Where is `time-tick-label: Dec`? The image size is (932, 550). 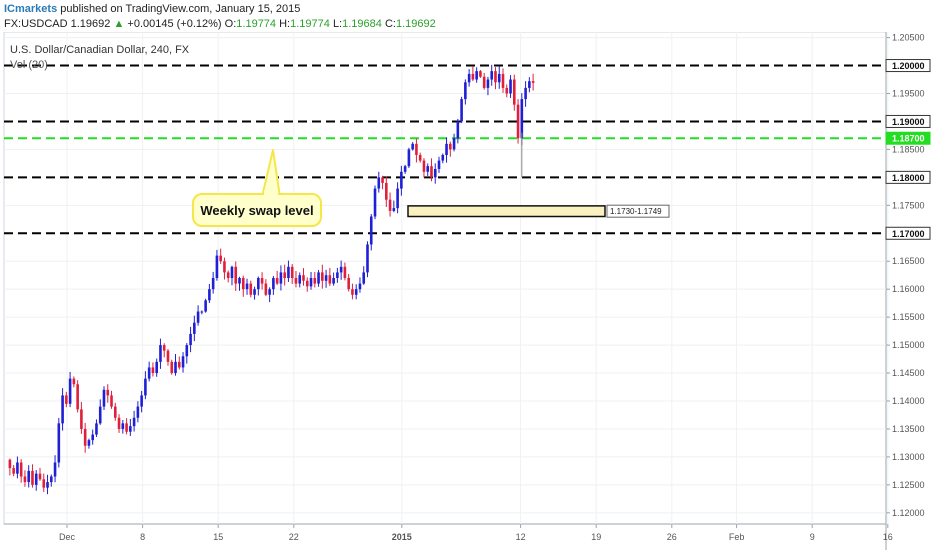
time-tick-label: Dec is located at coordinates (67, 537).